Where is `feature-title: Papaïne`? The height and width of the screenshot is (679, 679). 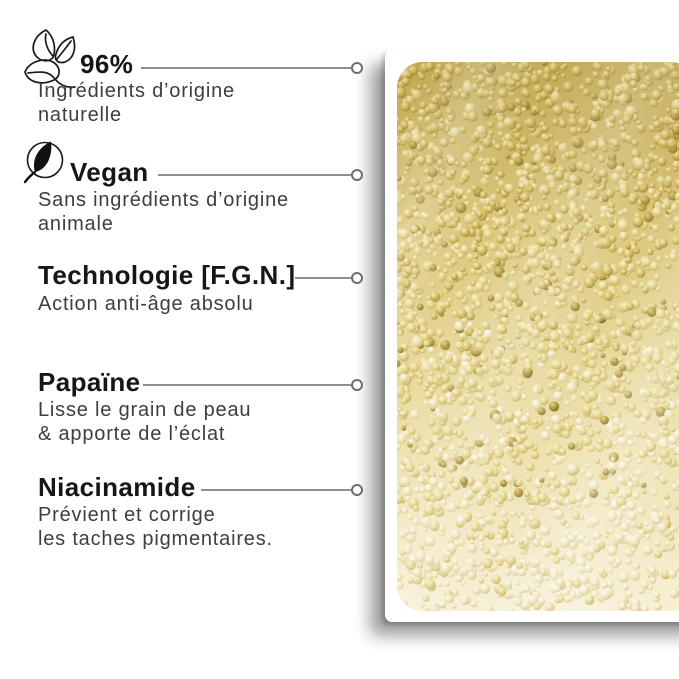 feature-title: Papaïne is located at coordinates (89, 382).